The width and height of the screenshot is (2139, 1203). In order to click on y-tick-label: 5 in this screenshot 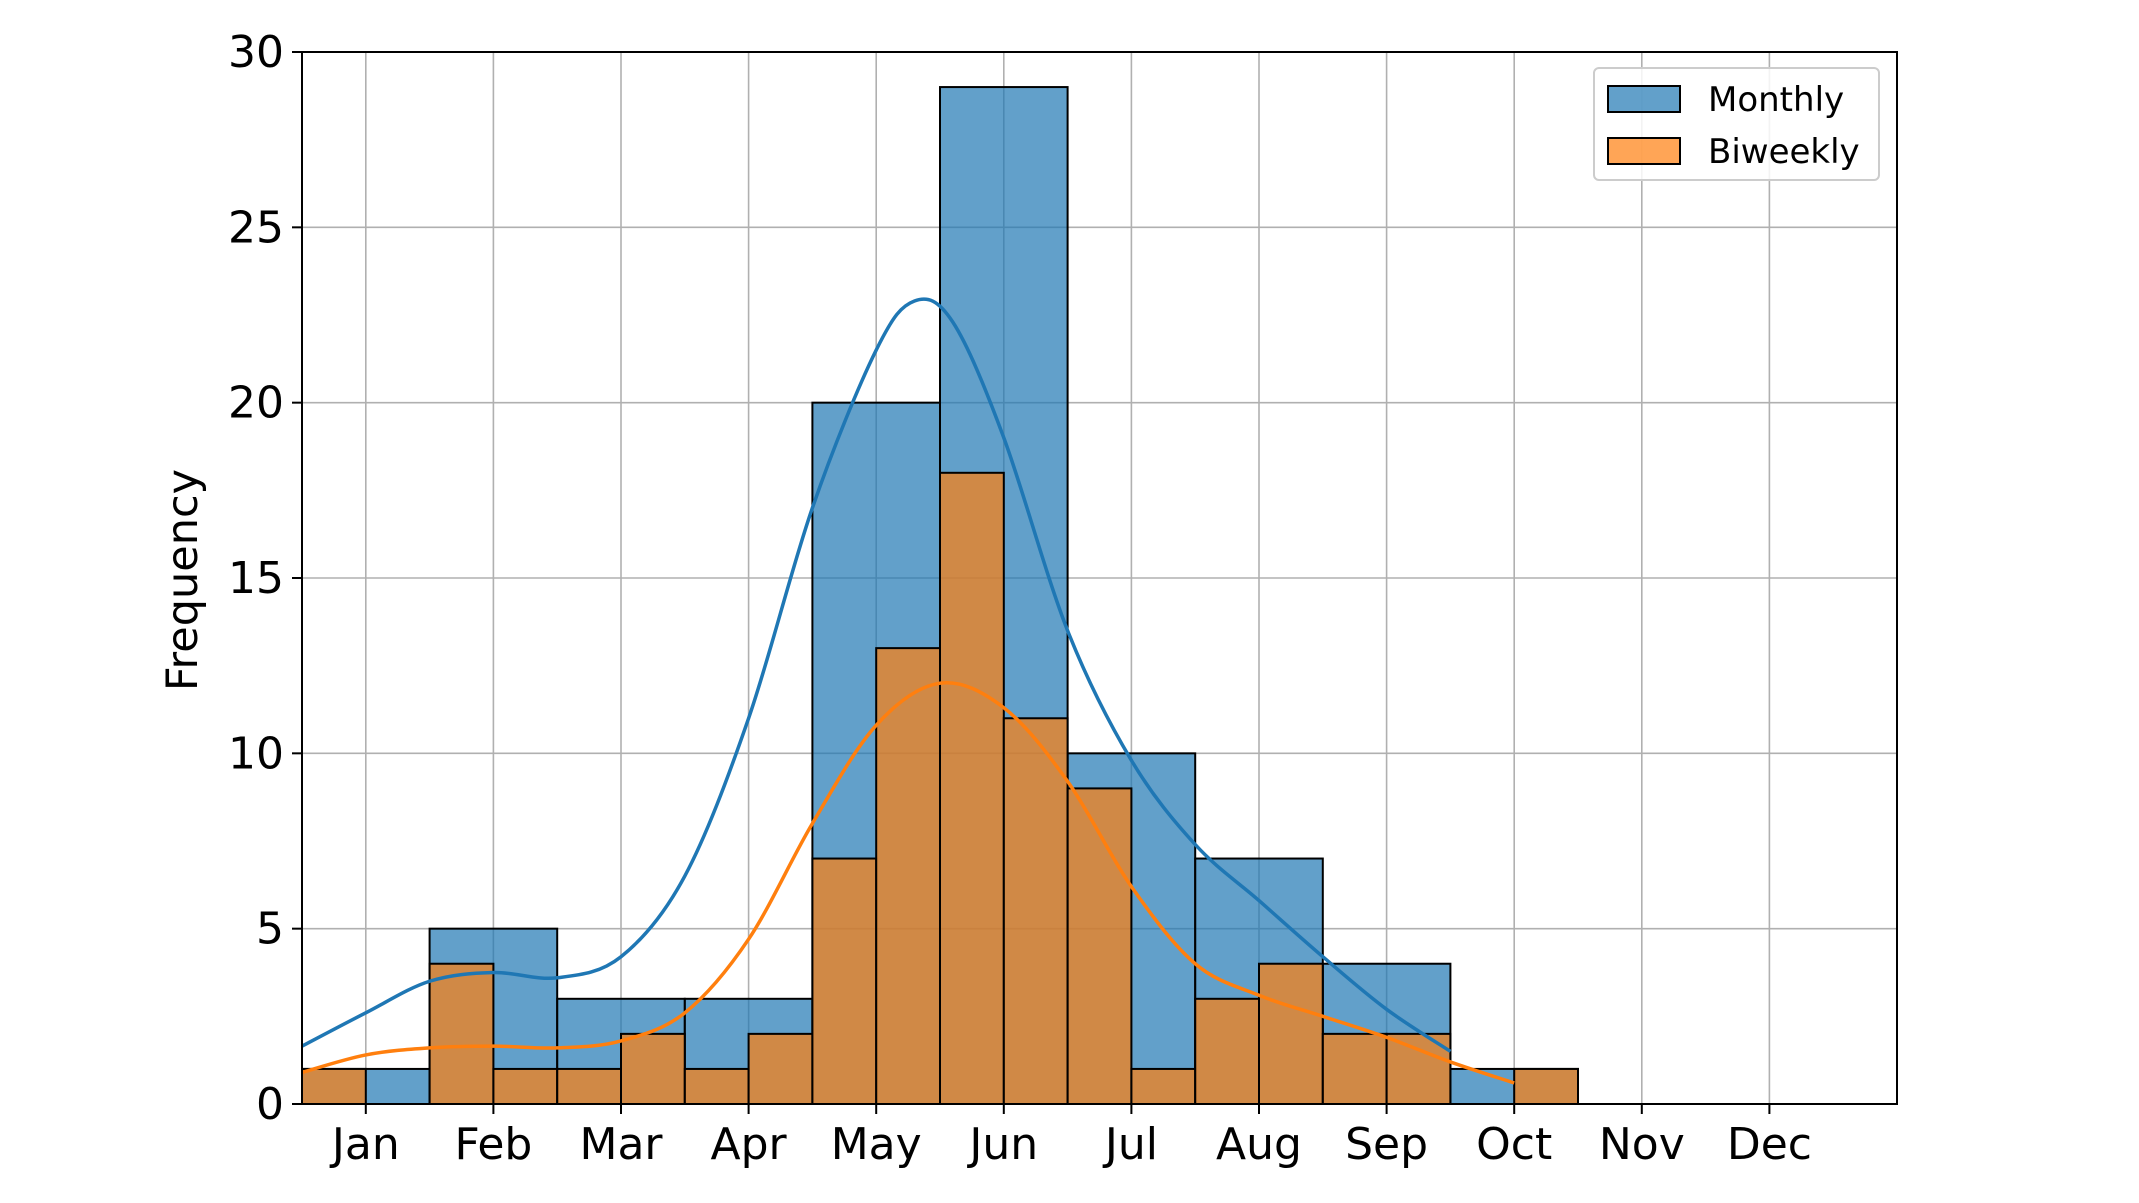, I will do `click(270, 929)`.